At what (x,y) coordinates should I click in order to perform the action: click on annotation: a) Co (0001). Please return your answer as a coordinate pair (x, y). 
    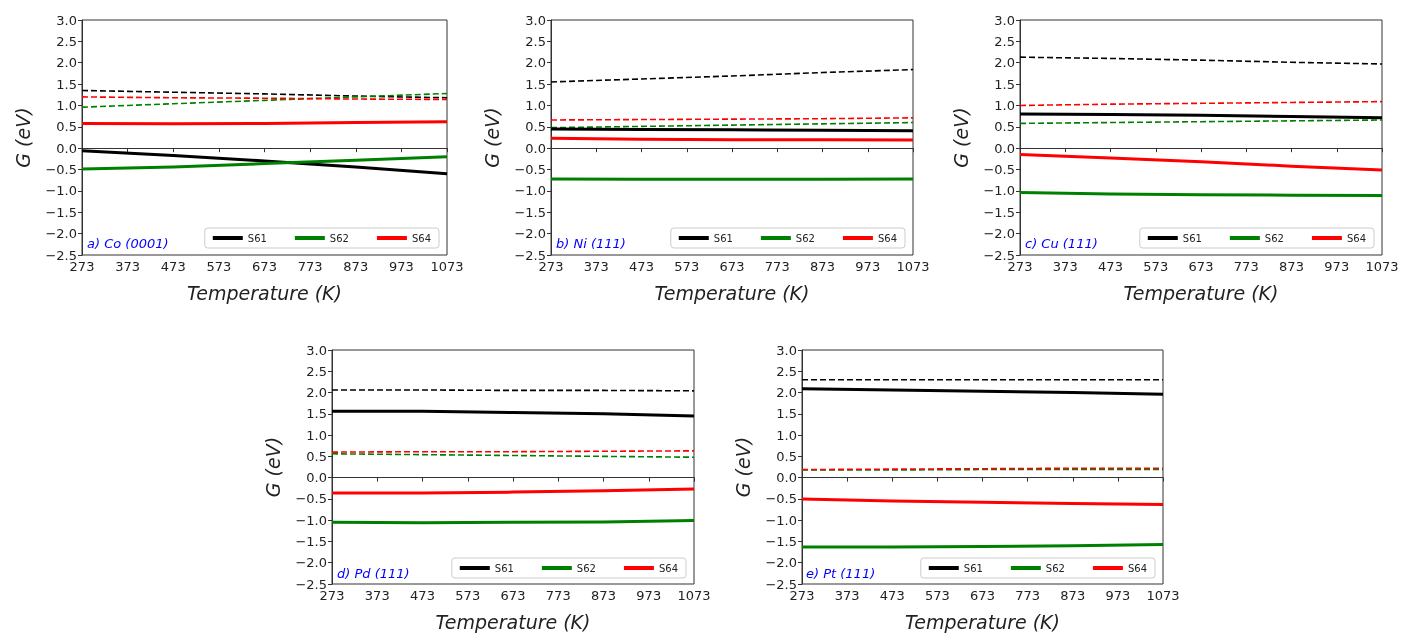
    Looking at the image, I should click on (128, 243).